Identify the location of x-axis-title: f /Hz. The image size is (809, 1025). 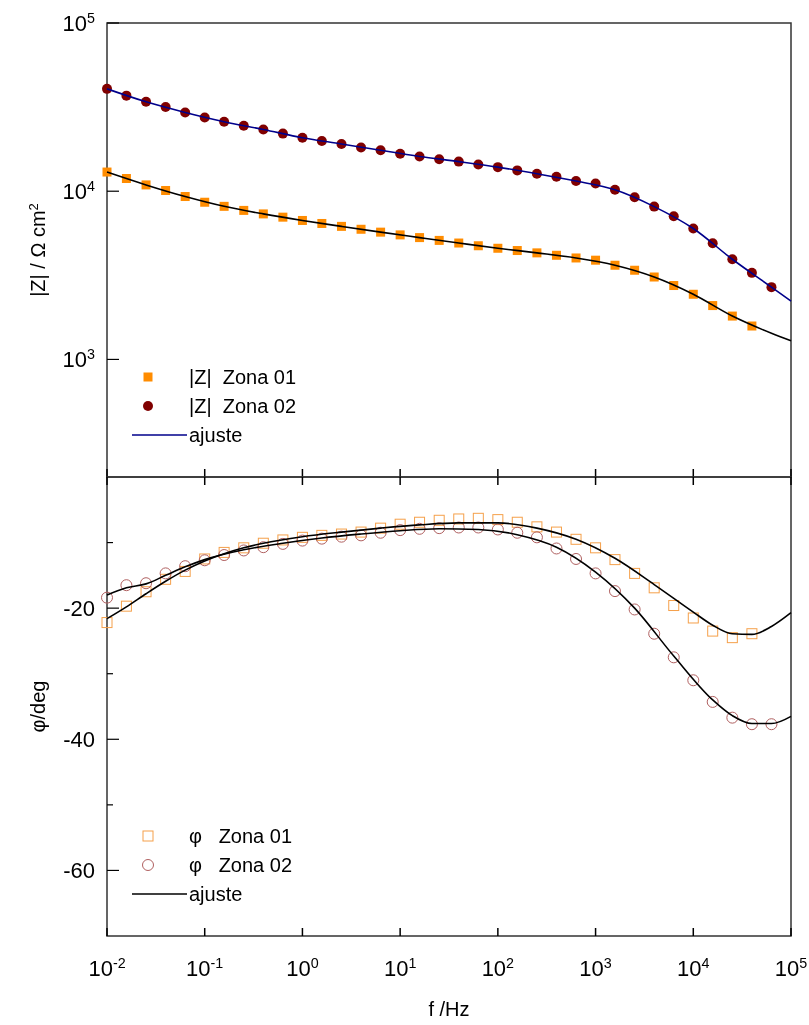
(449, 1009).